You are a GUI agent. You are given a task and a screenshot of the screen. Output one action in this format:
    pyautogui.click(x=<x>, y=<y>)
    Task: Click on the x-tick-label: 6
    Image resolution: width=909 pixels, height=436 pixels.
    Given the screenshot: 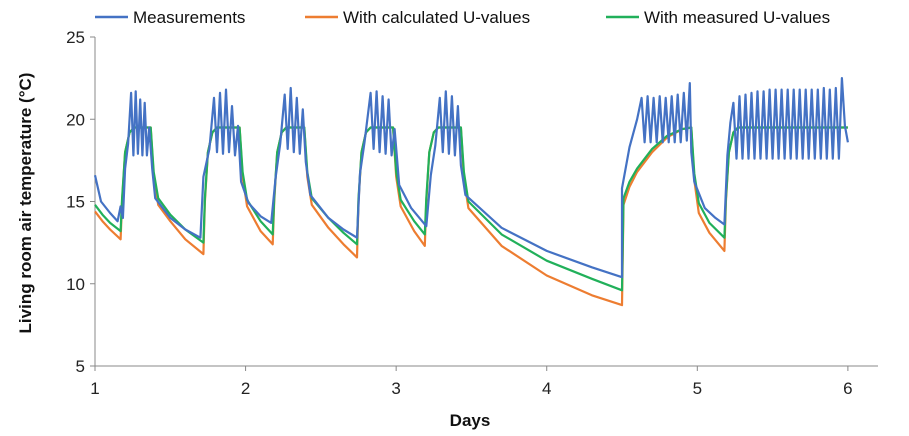 What is the action you would take?
    pyautogui.click(x=847, y=388)
    